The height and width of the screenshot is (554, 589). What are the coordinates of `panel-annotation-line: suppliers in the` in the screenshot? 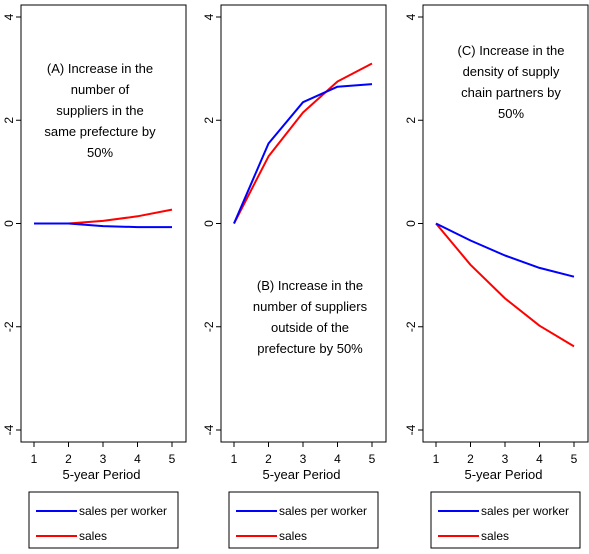 It's located at (99, 110).